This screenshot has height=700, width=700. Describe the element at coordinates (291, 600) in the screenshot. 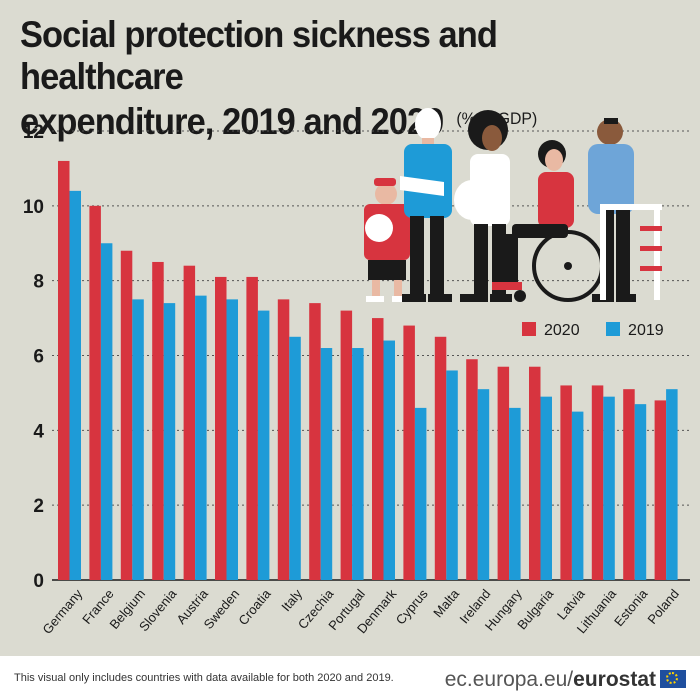

I see `x-tick-label: Italy` at that location.